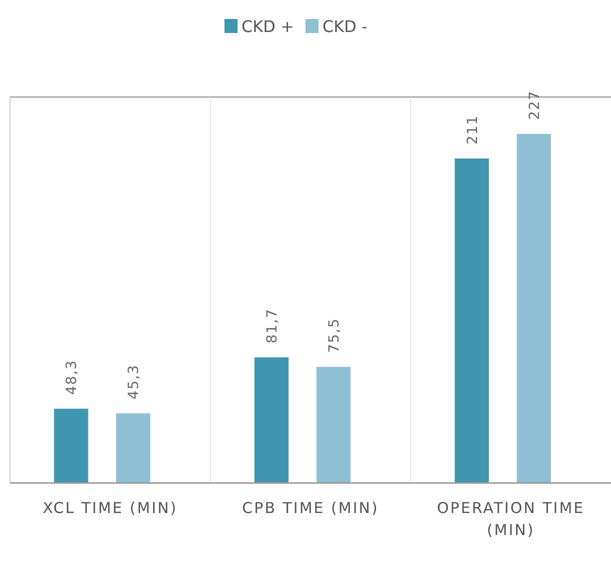 The width and height of the screenshot is (611, 567). Describe the element at coordinates (511, 519) in the screenshot. I see `x-tick-label: OPERATION TIME (MIN)` at that location.